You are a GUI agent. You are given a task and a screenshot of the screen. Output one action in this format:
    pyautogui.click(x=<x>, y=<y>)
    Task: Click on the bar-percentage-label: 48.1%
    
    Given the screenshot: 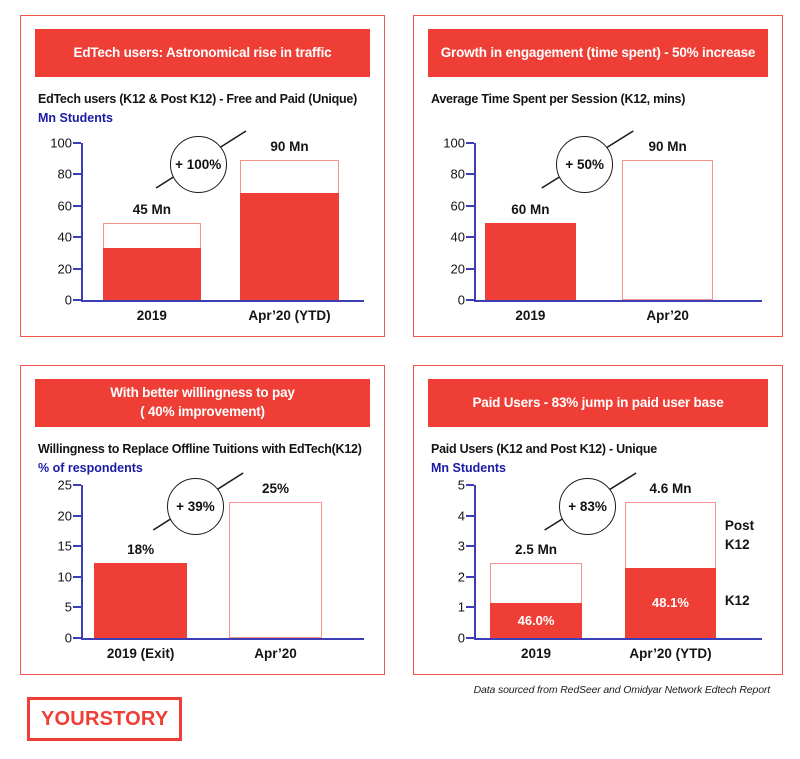 What is the action you would take?
    pyautogui.click(x=670, y=603)
    